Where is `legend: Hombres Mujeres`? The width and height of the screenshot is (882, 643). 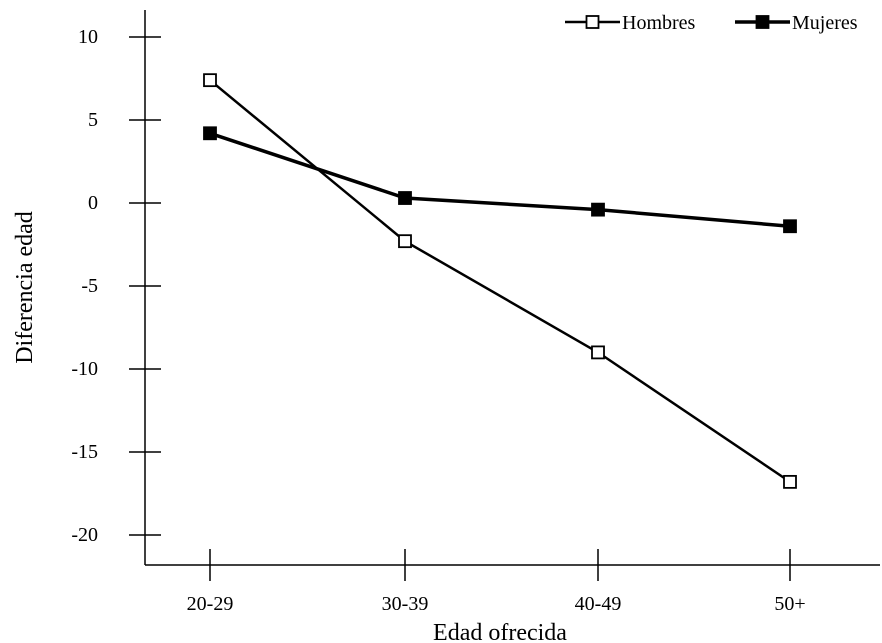
legend: Hombres Mujeres is located at coordinates (711, 23).